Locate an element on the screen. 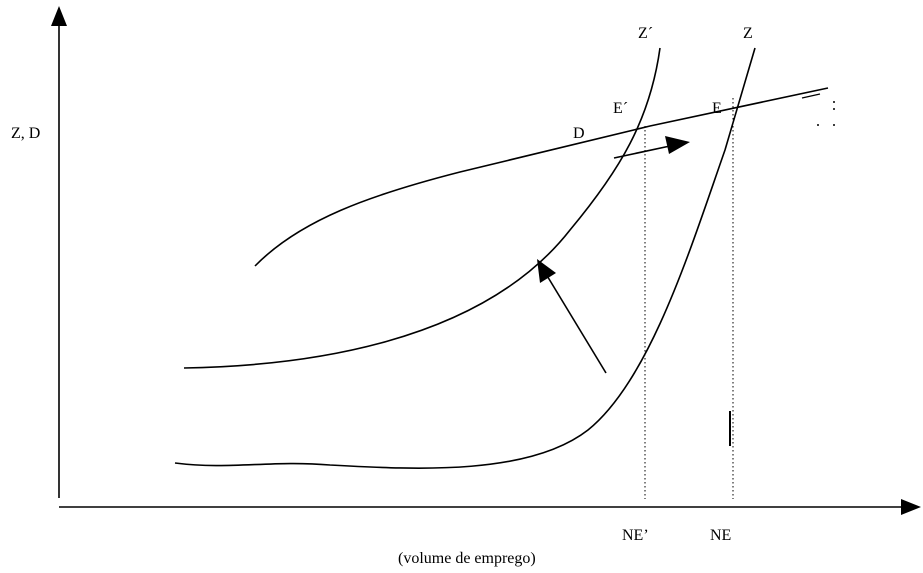 Image resolution: width=923 pixels, height=573 pixels. label-z: Z is located at coordinates (748, 33).